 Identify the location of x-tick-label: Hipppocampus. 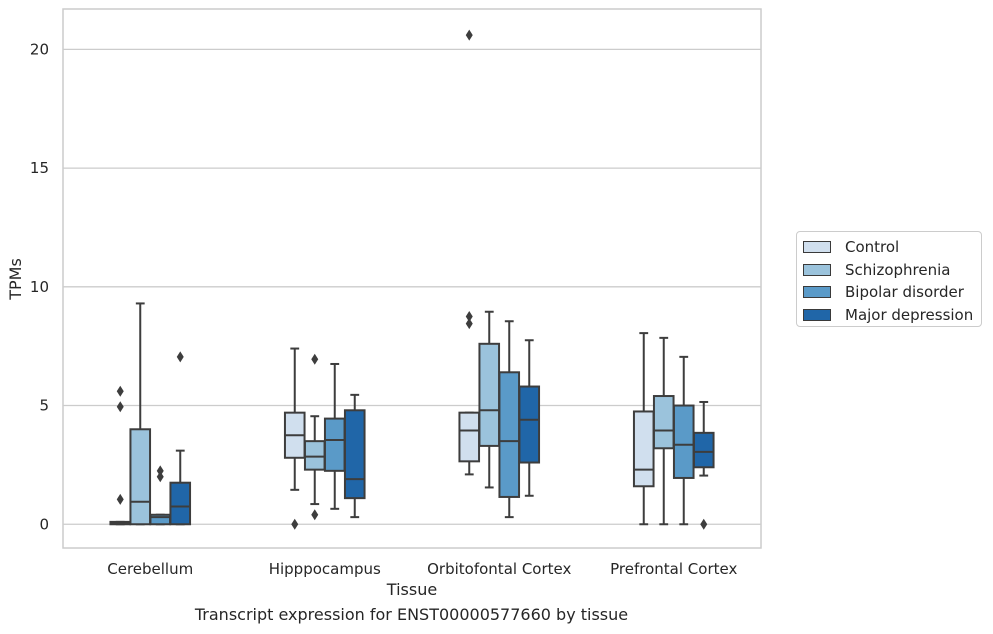
(325, 569).